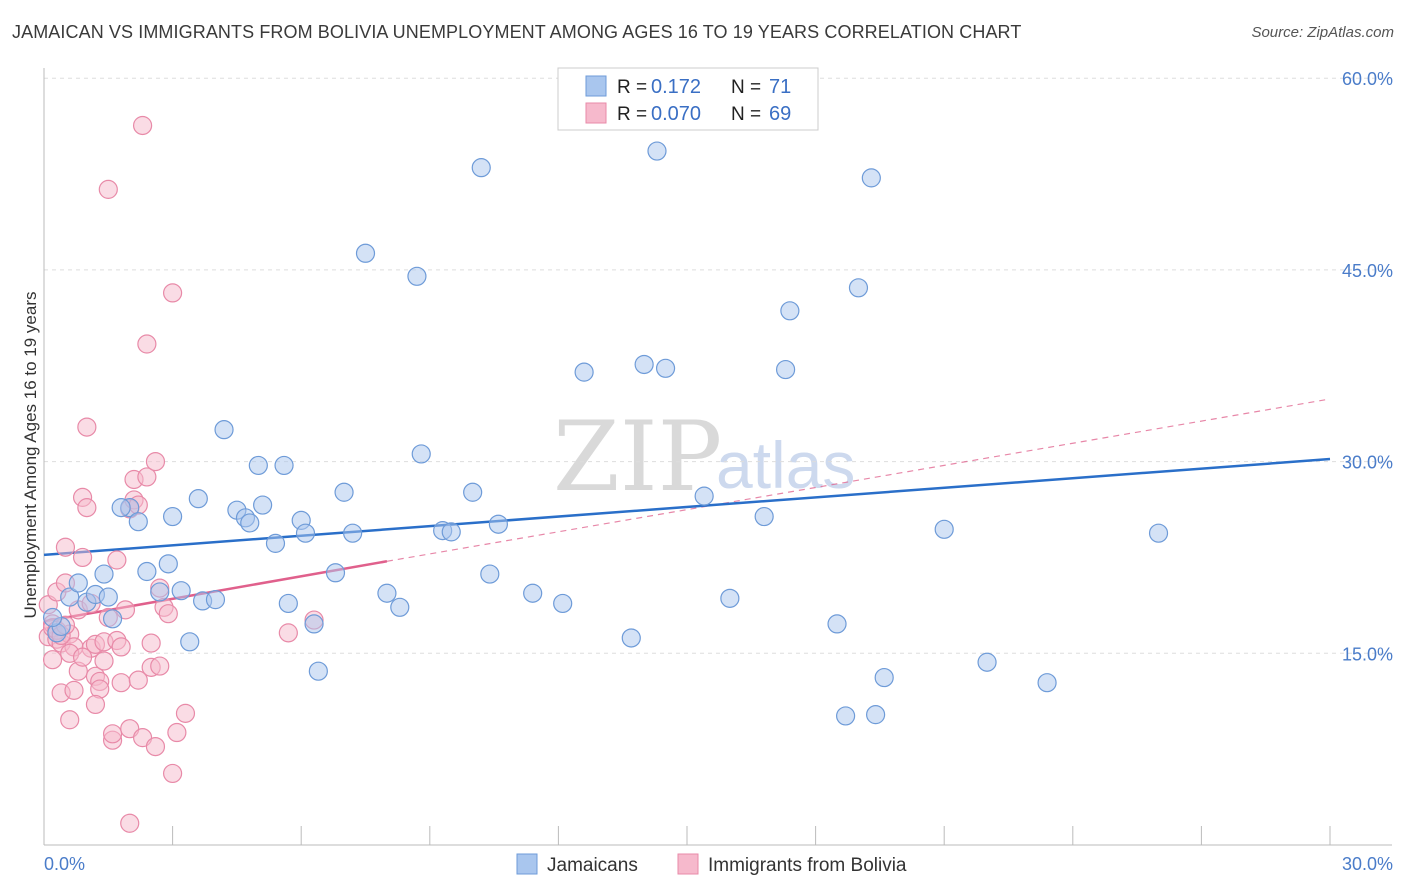 This screenshot has height=892, width=1406. Describe the element at coordinates (807, 865) in the screenshot. I see `bottom-legend-bolivia: Immigrants from Bolivia` at that location.